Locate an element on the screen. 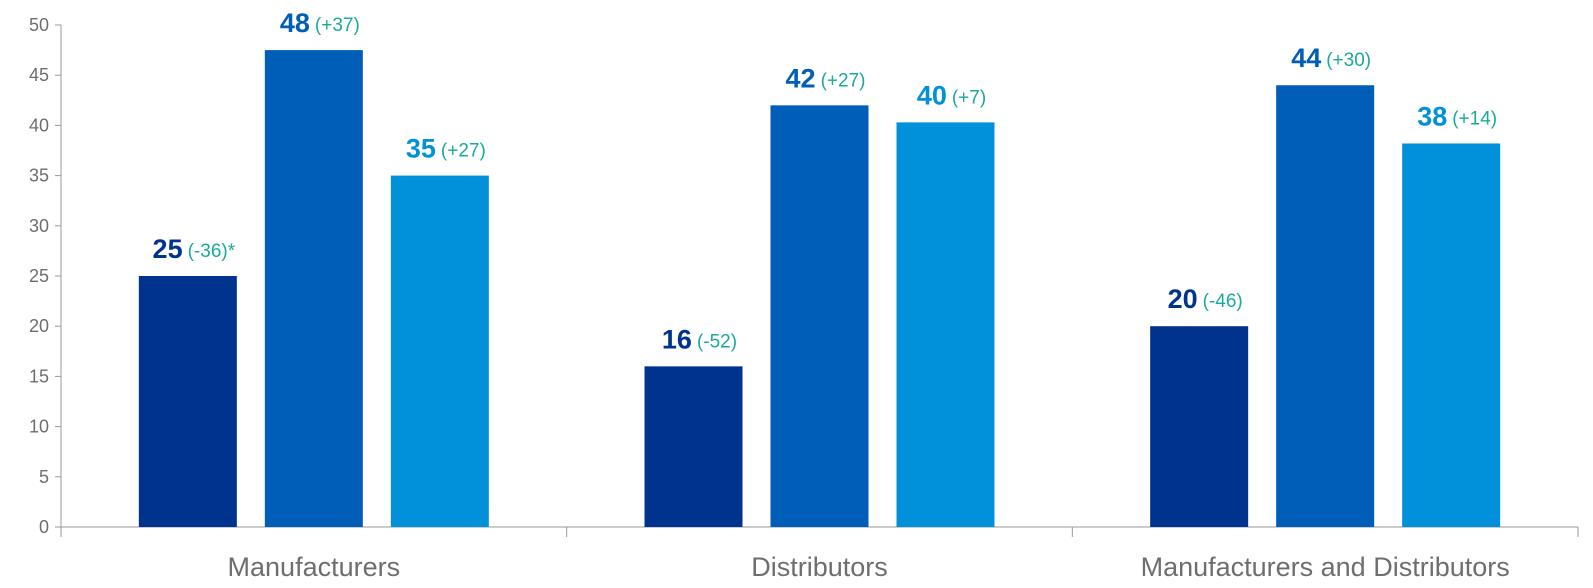 The width and height of the screenshot is (1593, 588). bar-label-group: 25 (-36)* is located at coordinates (194, 249).